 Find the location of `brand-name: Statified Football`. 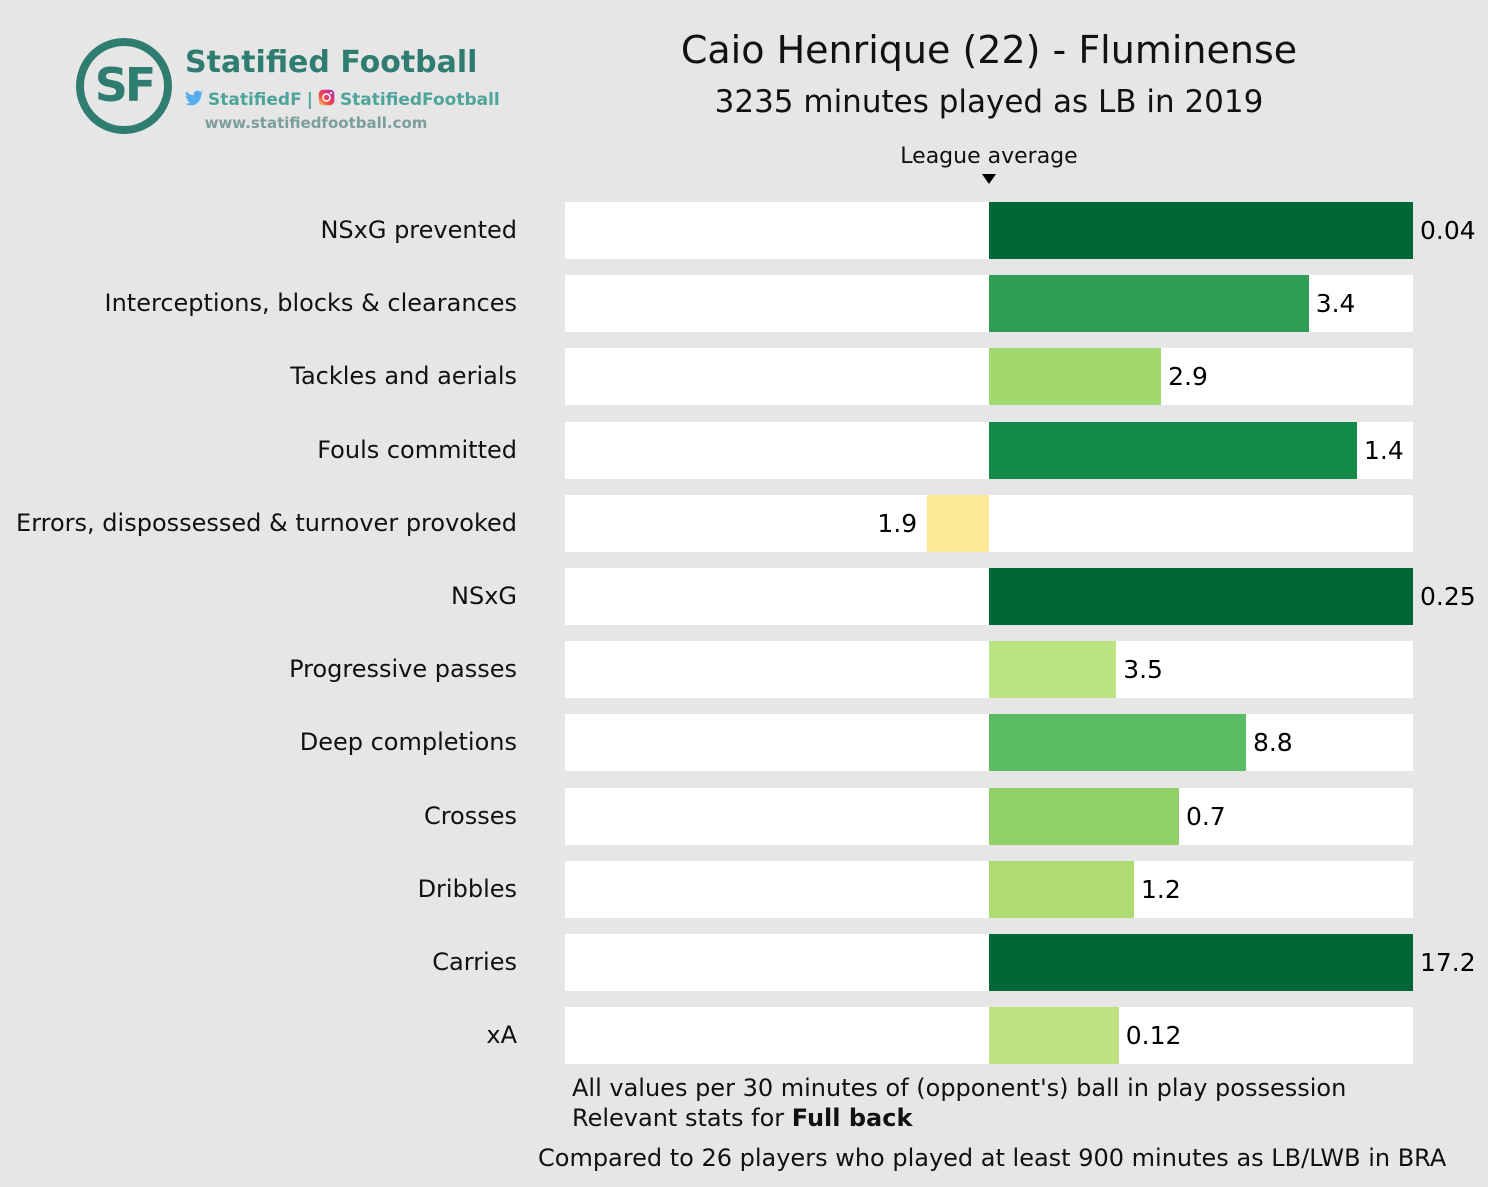

brand-name: Statified Football is located at coordinates (331, 62).